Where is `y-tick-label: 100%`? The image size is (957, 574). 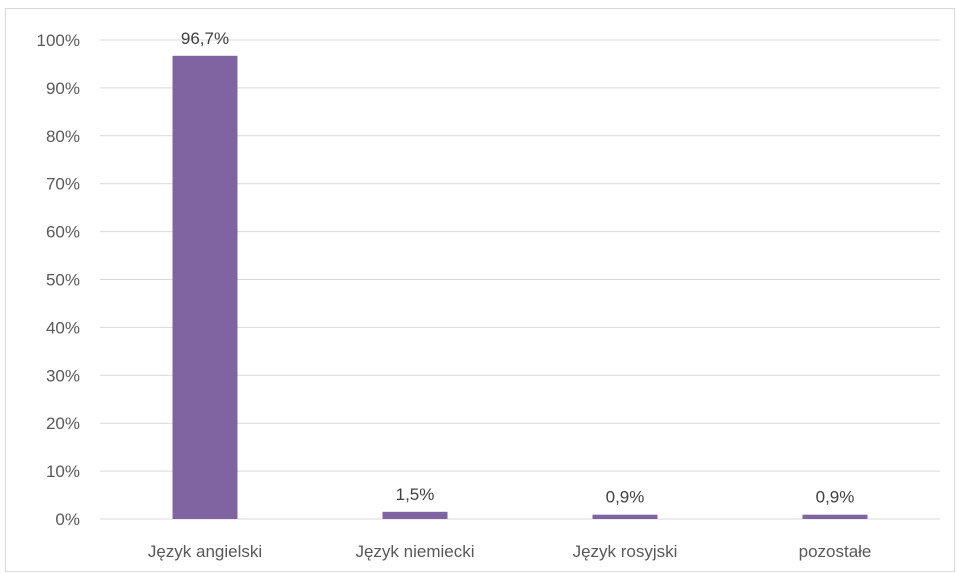 y-tick-label: 100% is located at coordinates (58, 40).